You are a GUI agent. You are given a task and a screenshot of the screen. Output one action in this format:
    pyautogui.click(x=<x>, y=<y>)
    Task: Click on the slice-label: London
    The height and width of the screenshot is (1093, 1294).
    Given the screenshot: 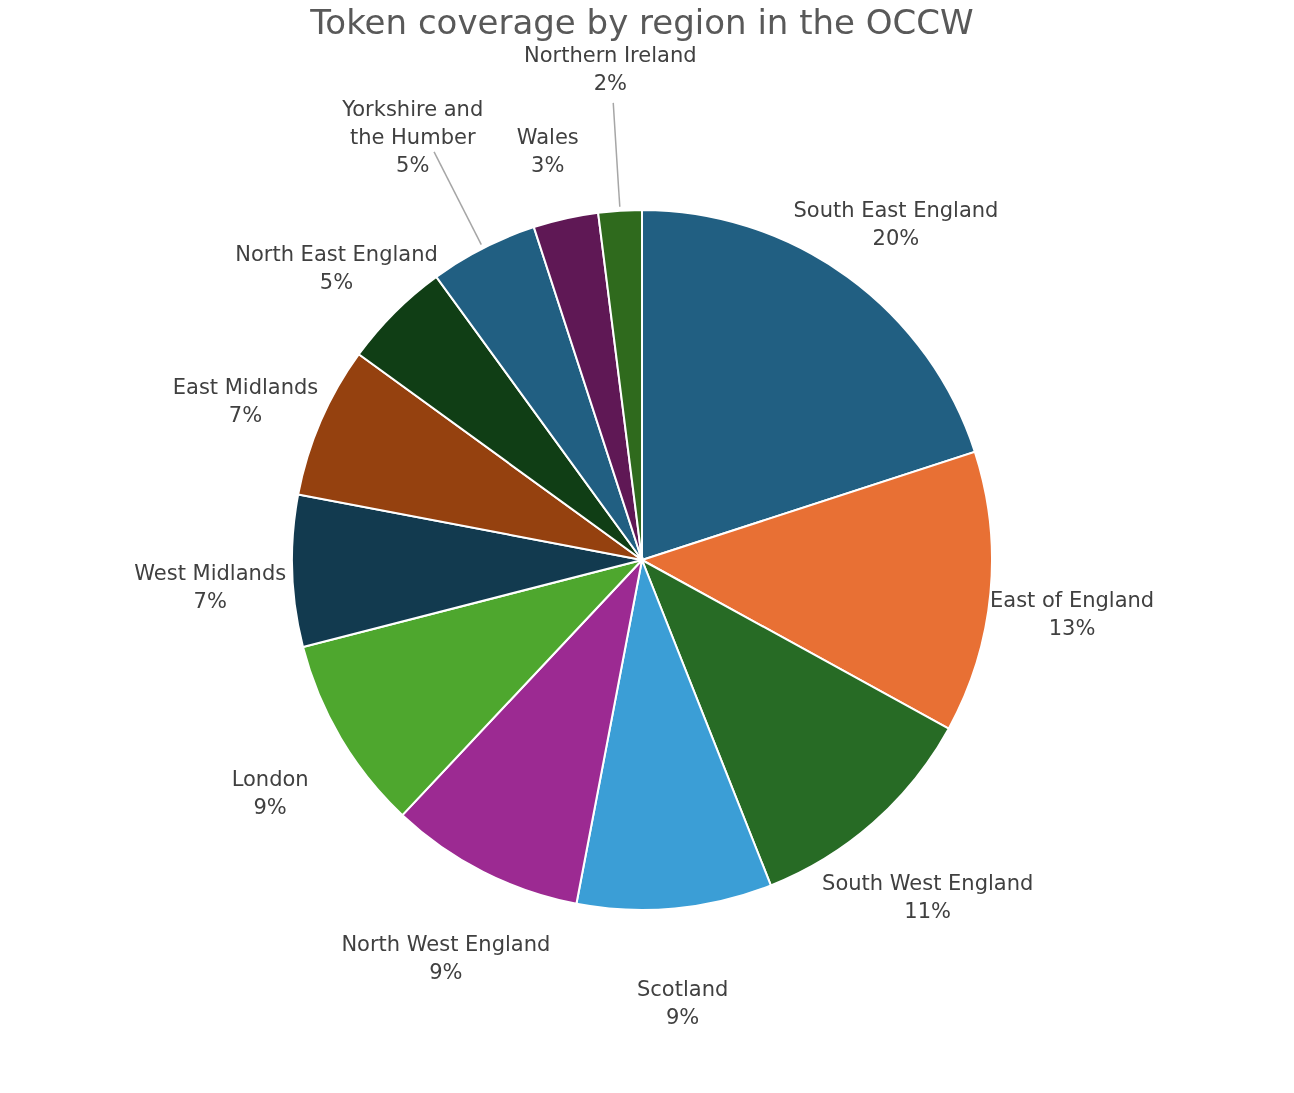 What is the action you would take?
    pyautogui.click(x=270, y=778)
    